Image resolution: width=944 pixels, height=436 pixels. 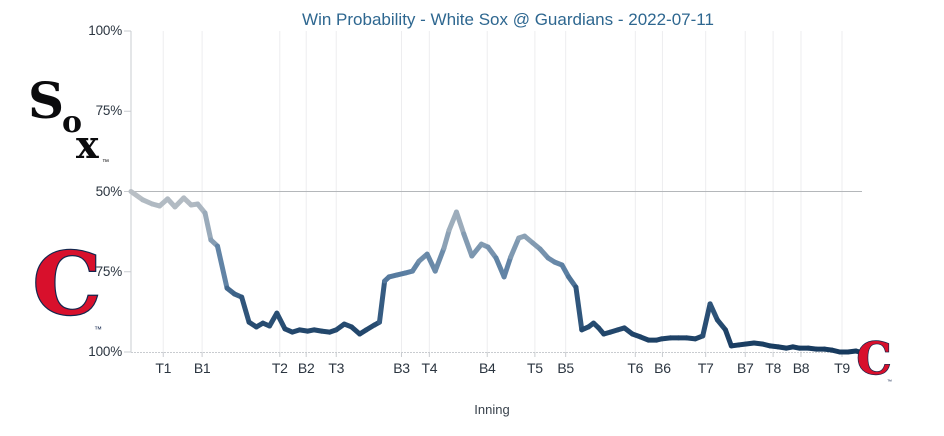 I want to click on x-tick-label: T6, so click(x=635, y=368).